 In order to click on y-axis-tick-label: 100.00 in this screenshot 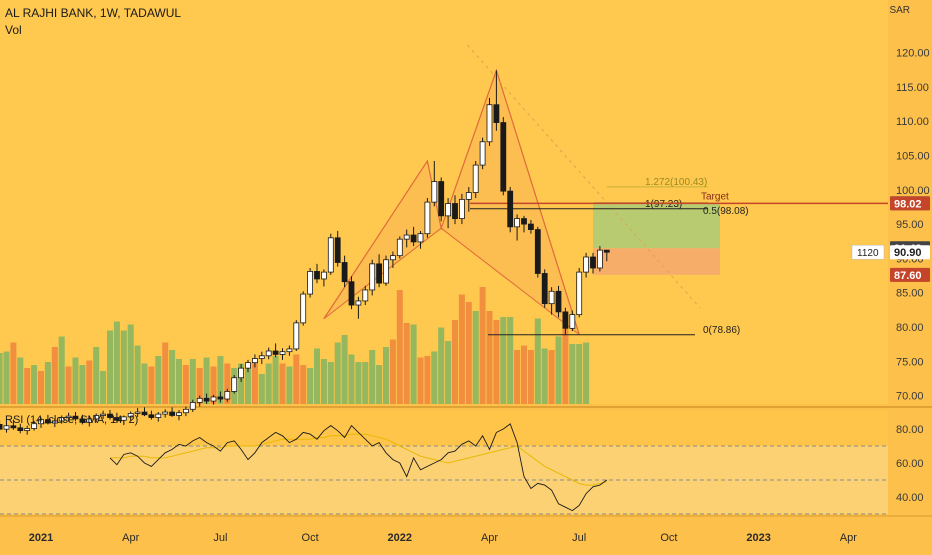, I will do `click(913, 191)`.